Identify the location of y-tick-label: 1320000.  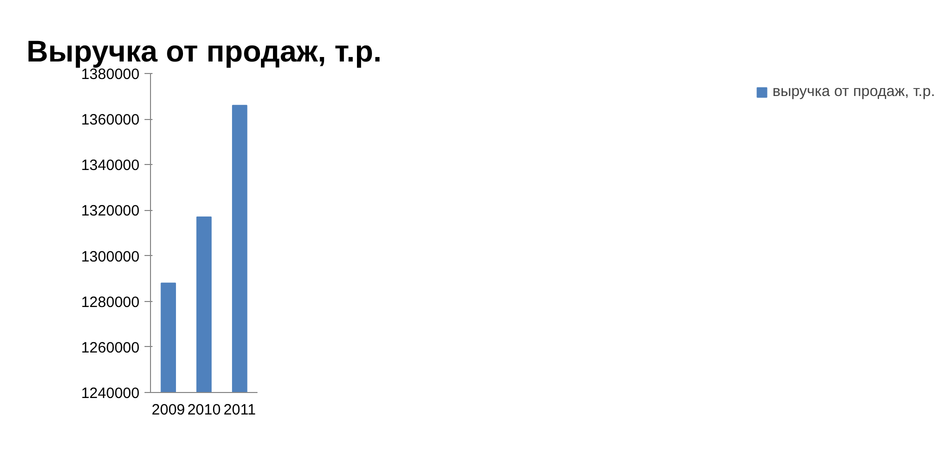
(110, 211).